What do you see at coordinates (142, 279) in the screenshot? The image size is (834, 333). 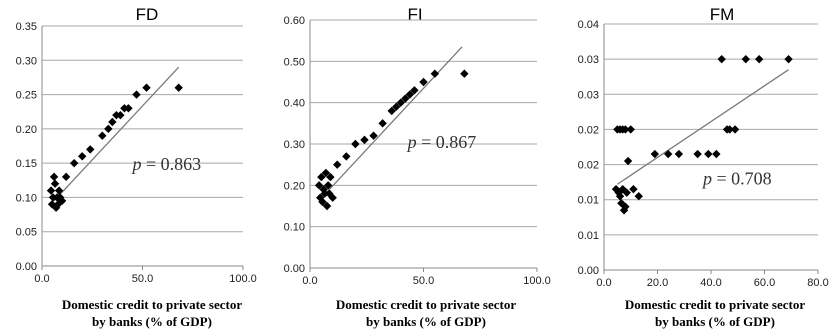 I see `x-tick-label: 50.0` at bounding box center [142, 279].